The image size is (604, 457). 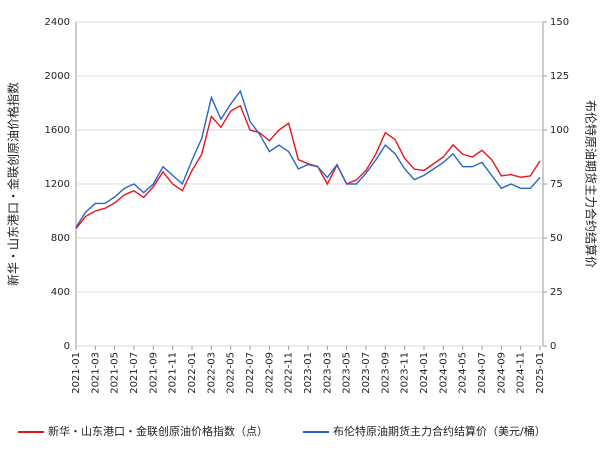 What do you see at coordinates (443, 373) in the screenshot?
I see `x-tick-label: 2024-03` at bounding box center [443, 373].